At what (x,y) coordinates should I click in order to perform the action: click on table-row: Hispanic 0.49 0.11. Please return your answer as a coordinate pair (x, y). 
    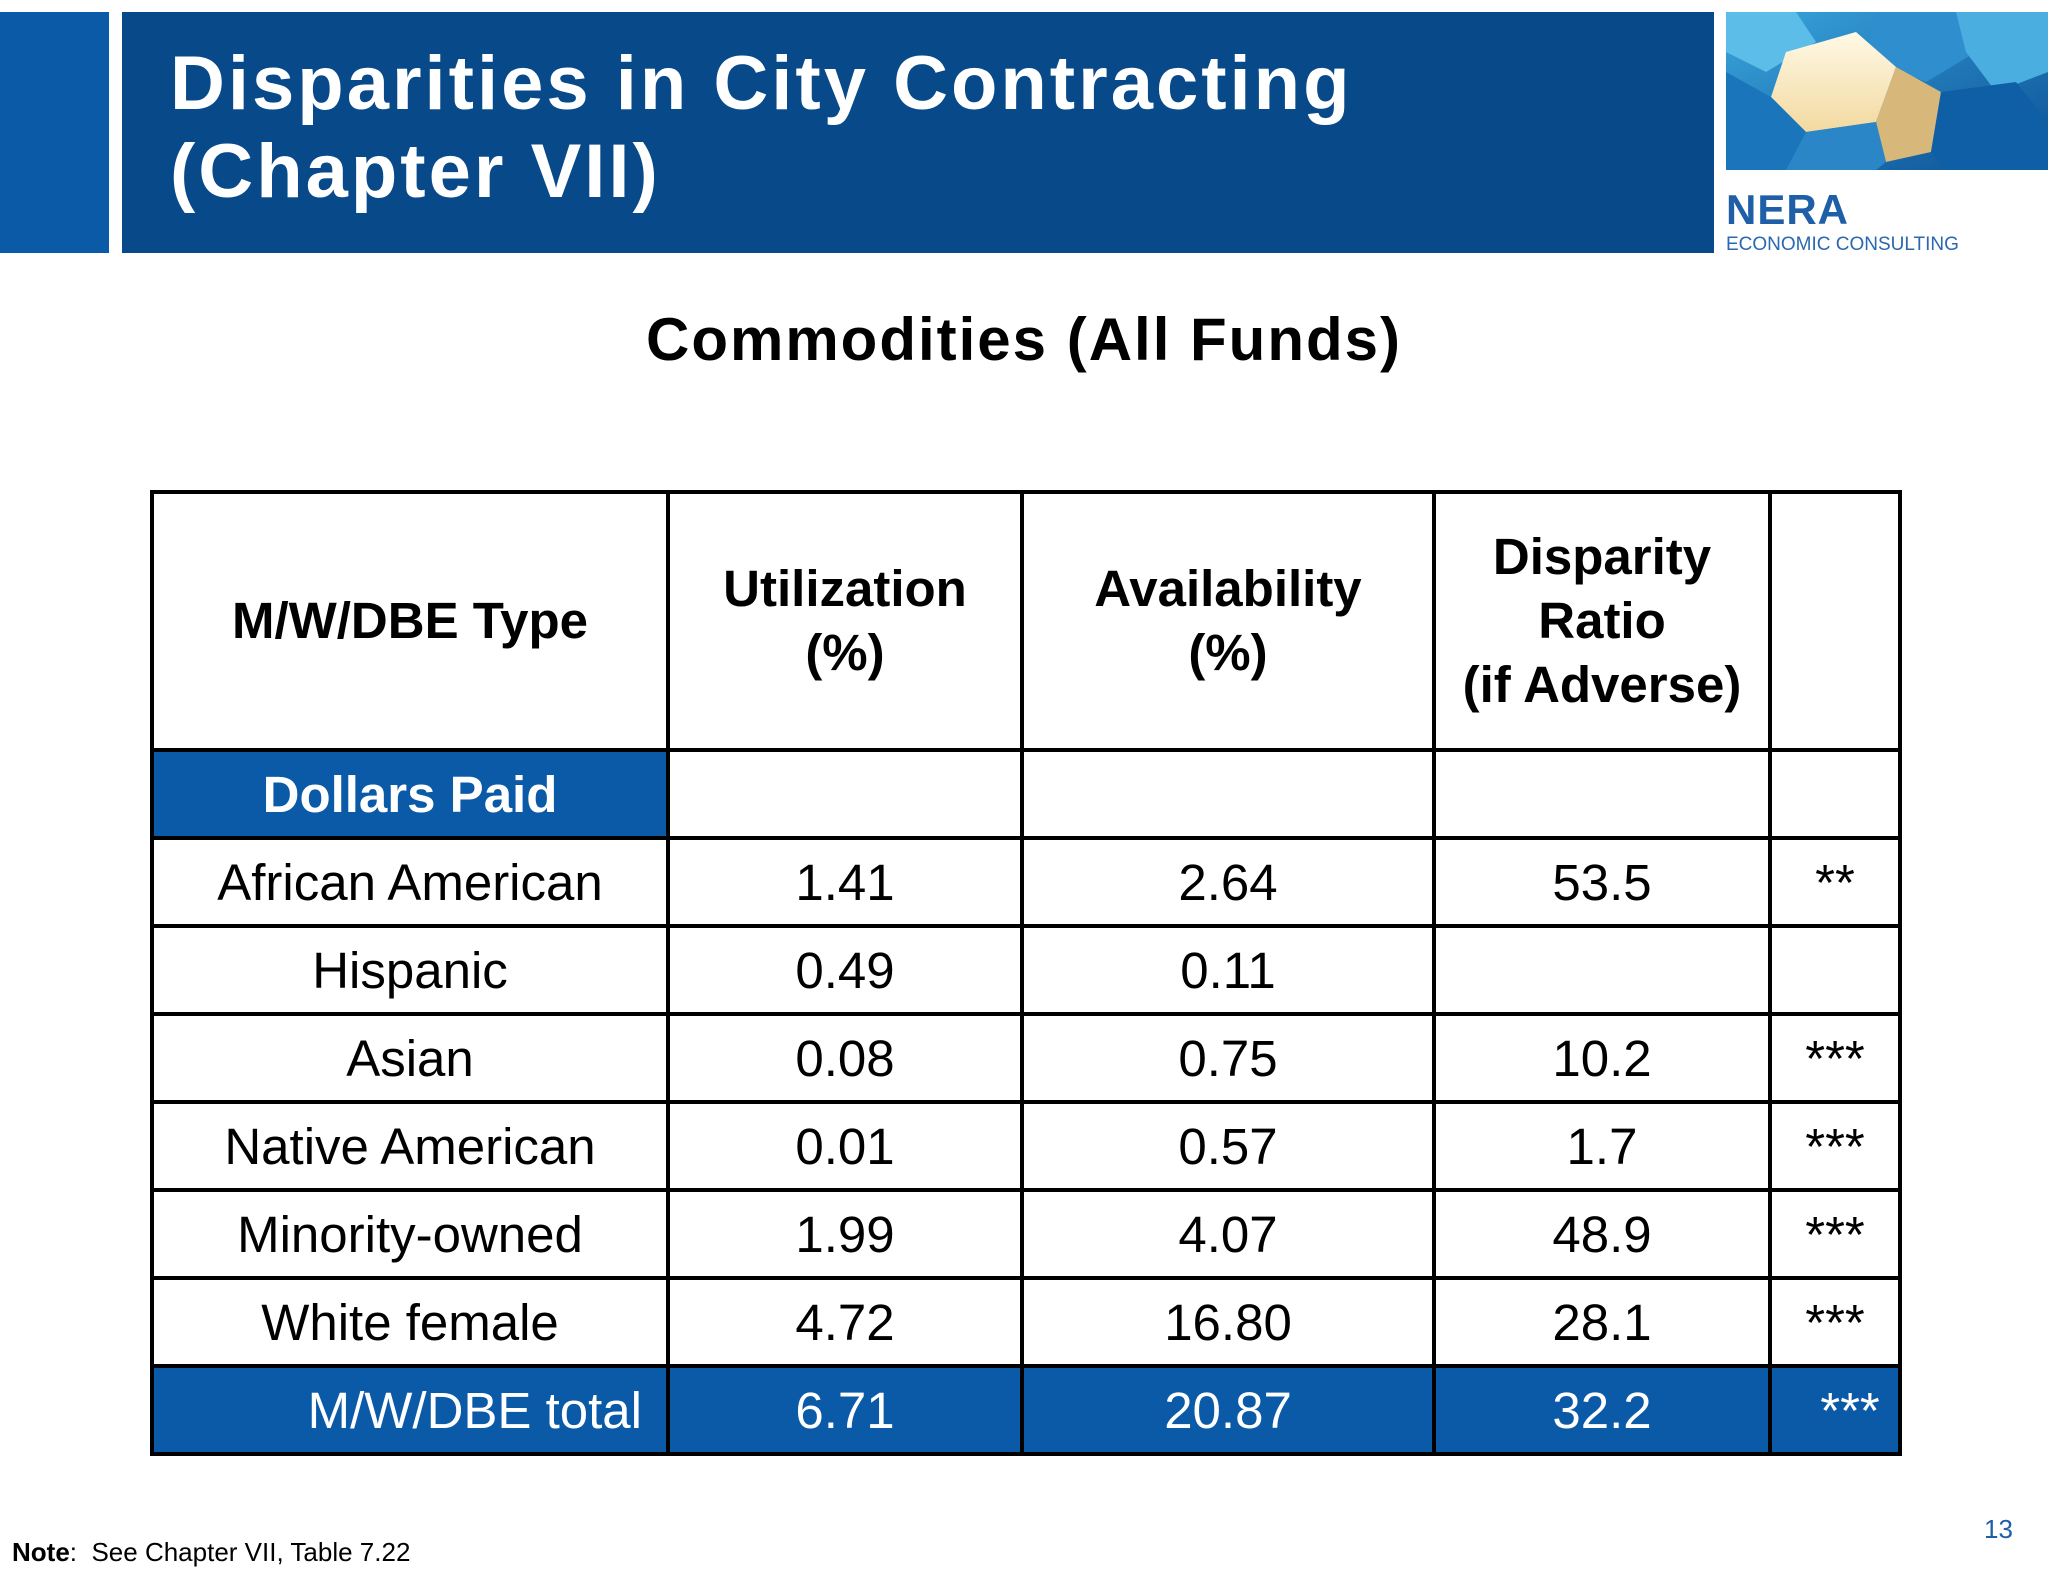
    Looking at the image, I should click on (1026, 970).